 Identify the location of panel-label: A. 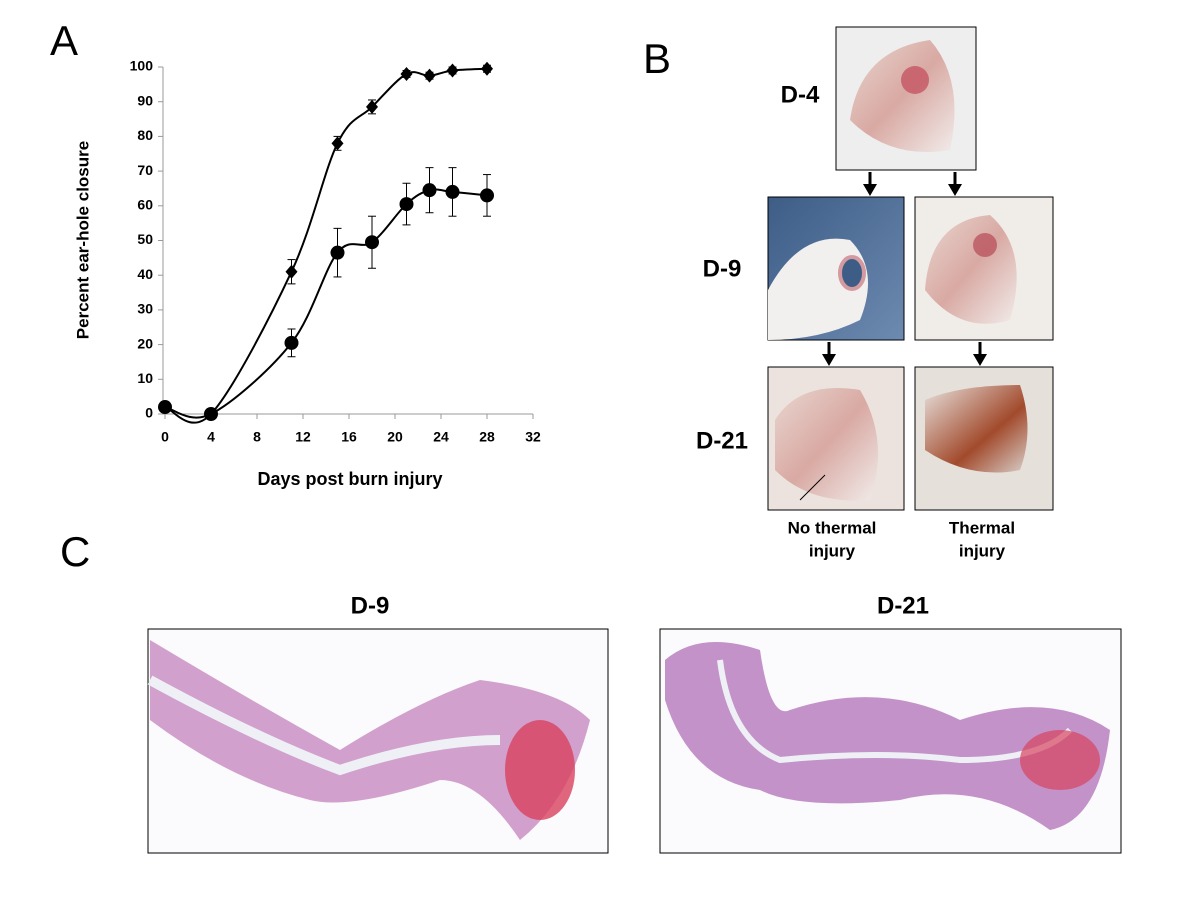
(64, 40).